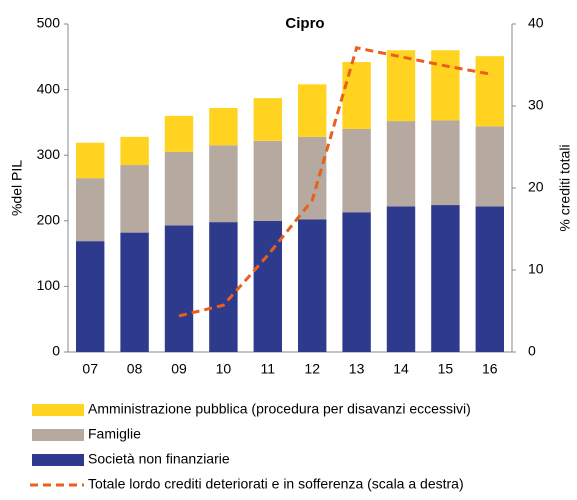 This screenshot has height=500, width=577. Describe the element at coordinates (56, 351) in the screenshot. I see `y-tick-label: 0` at that location.